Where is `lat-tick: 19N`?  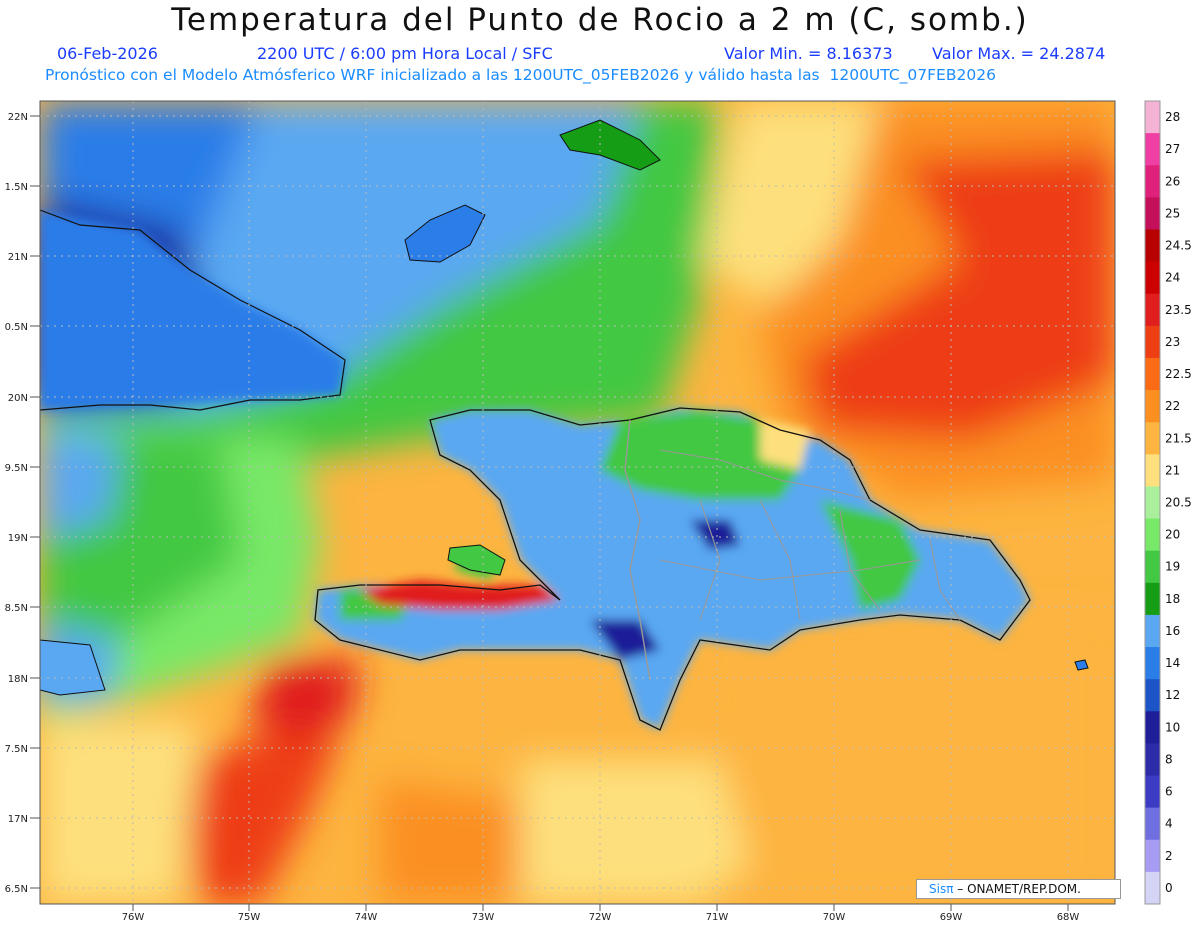
lat-tick: 19N is located at coordinates (18, 538).